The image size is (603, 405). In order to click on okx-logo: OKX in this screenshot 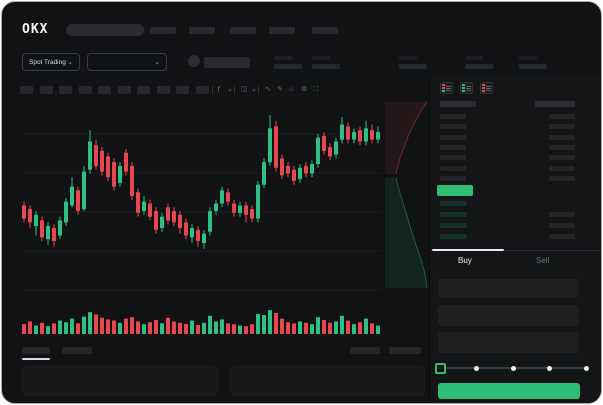, I will do `click(35, 29)`.